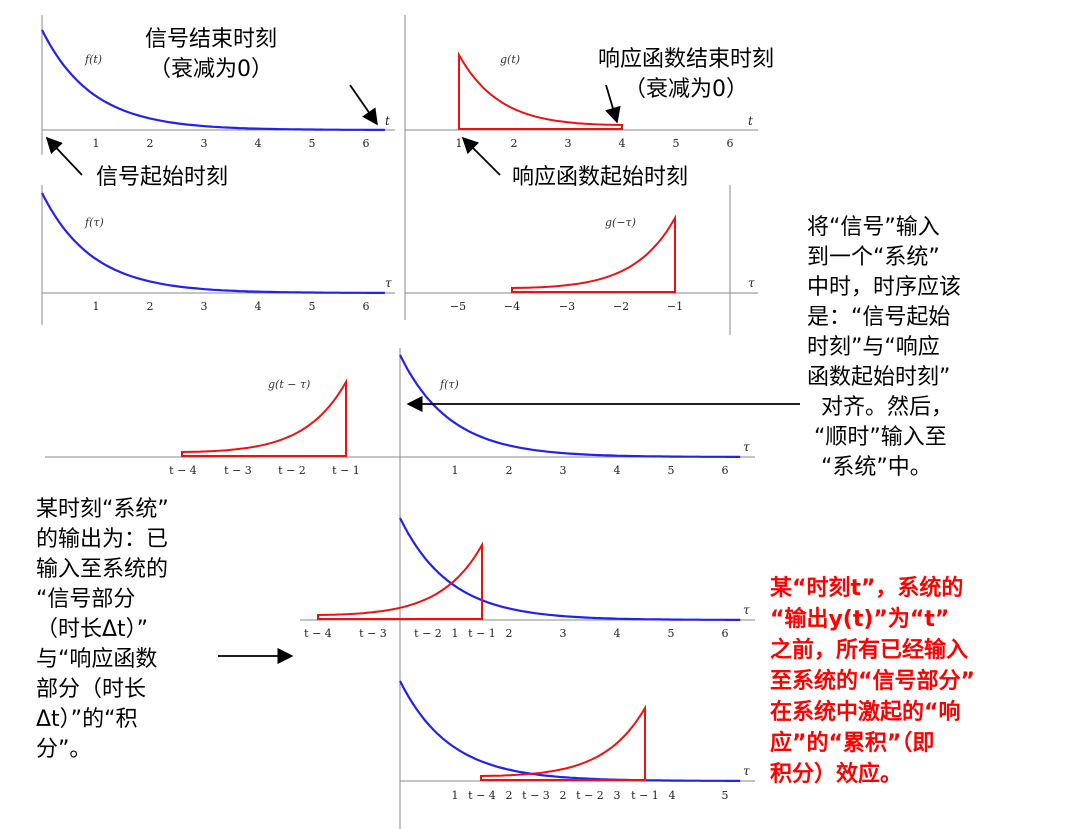  Describe the element at coordinates (289, 384) in the screenshot. I see `function-label: g(t − τ)` at that location.